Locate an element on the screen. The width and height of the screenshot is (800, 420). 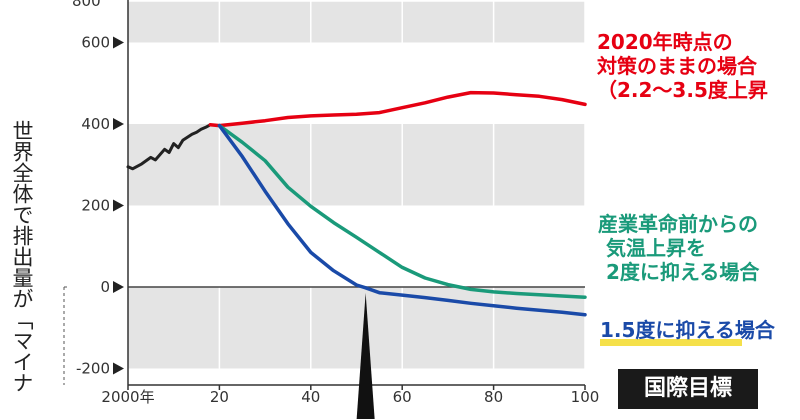
y-tick-label-200: 200 is located at coordinates (95, 206).